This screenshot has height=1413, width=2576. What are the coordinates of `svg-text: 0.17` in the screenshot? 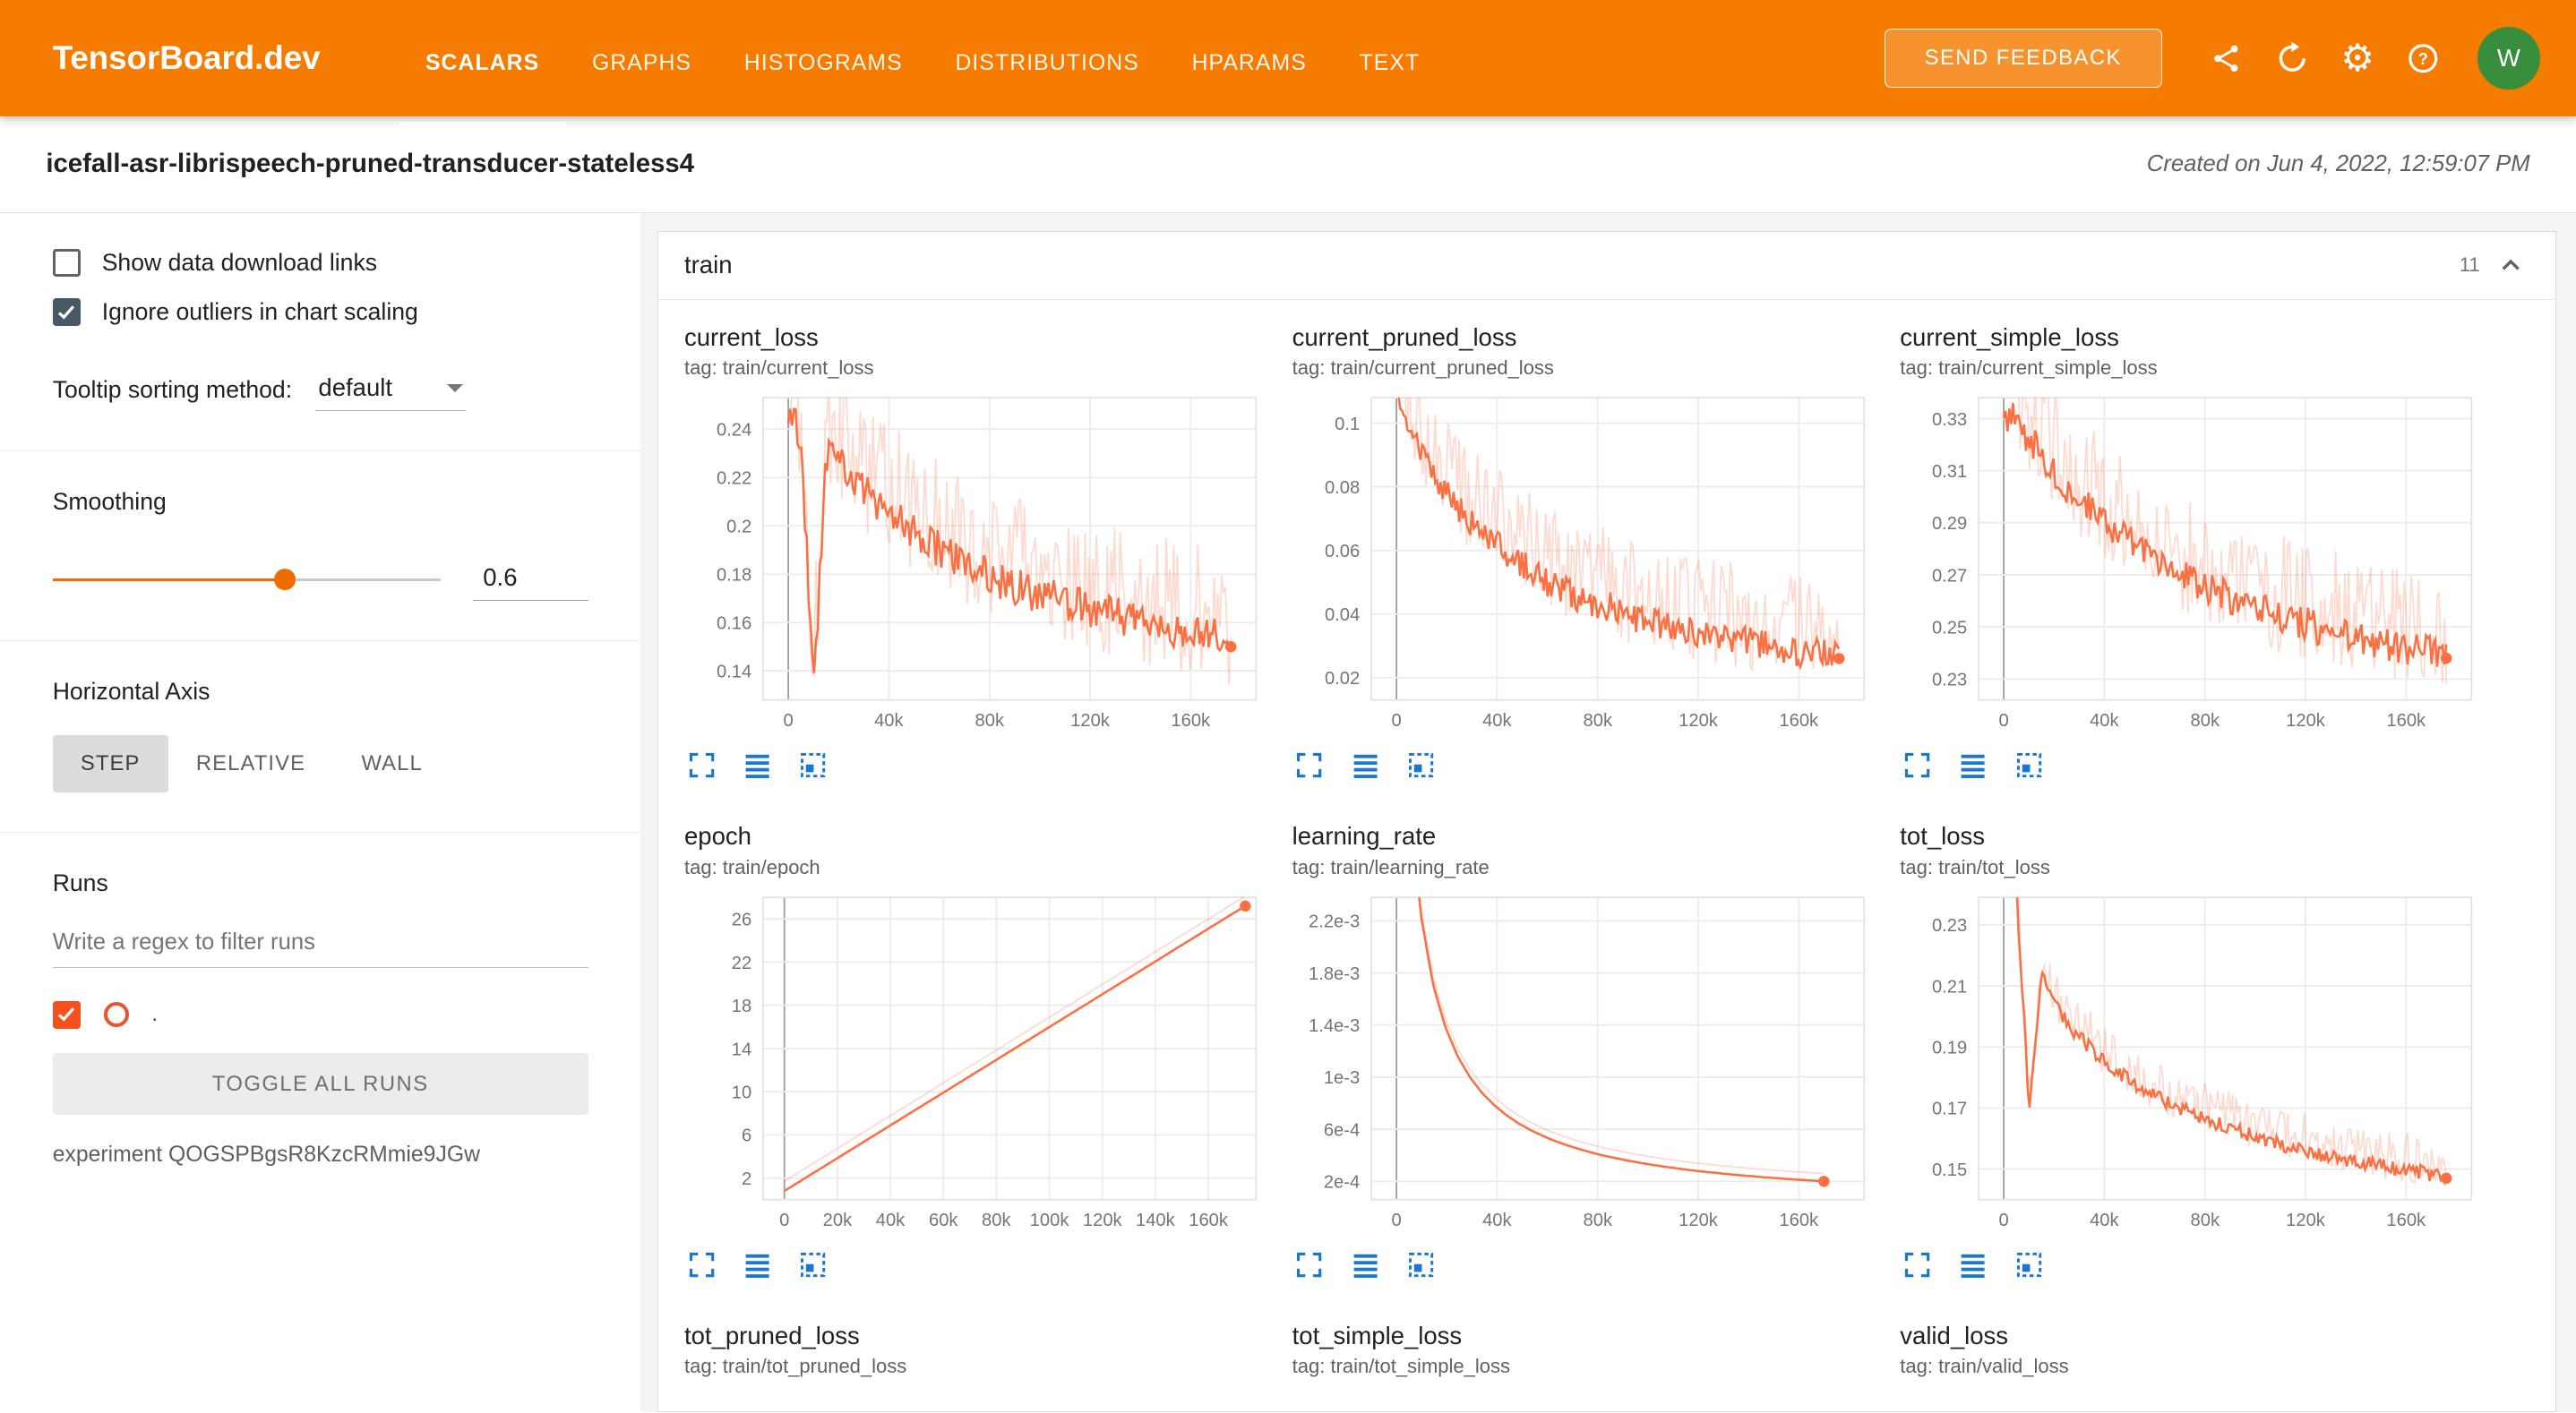 It's located at (1949, 1108).